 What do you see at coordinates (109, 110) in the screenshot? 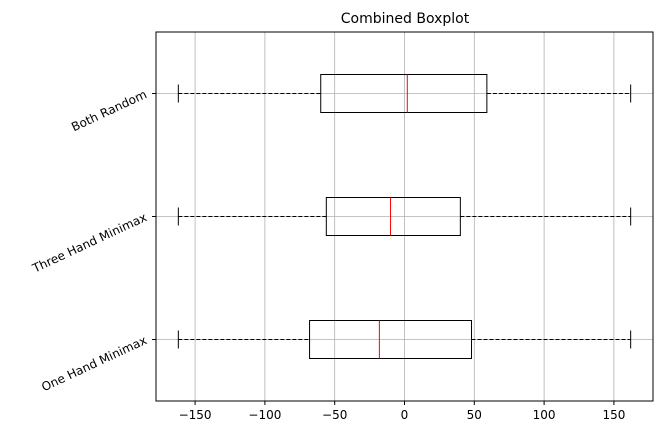
I see `category-label: Both Random` at bounding box center [109, 110].